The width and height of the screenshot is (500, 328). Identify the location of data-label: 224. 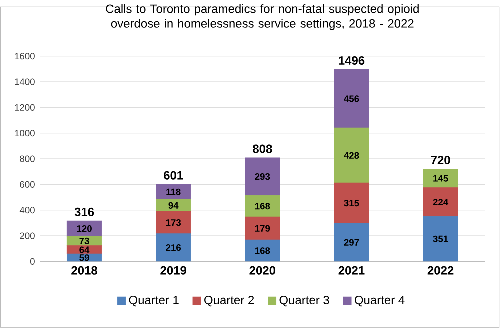
(441, 202).